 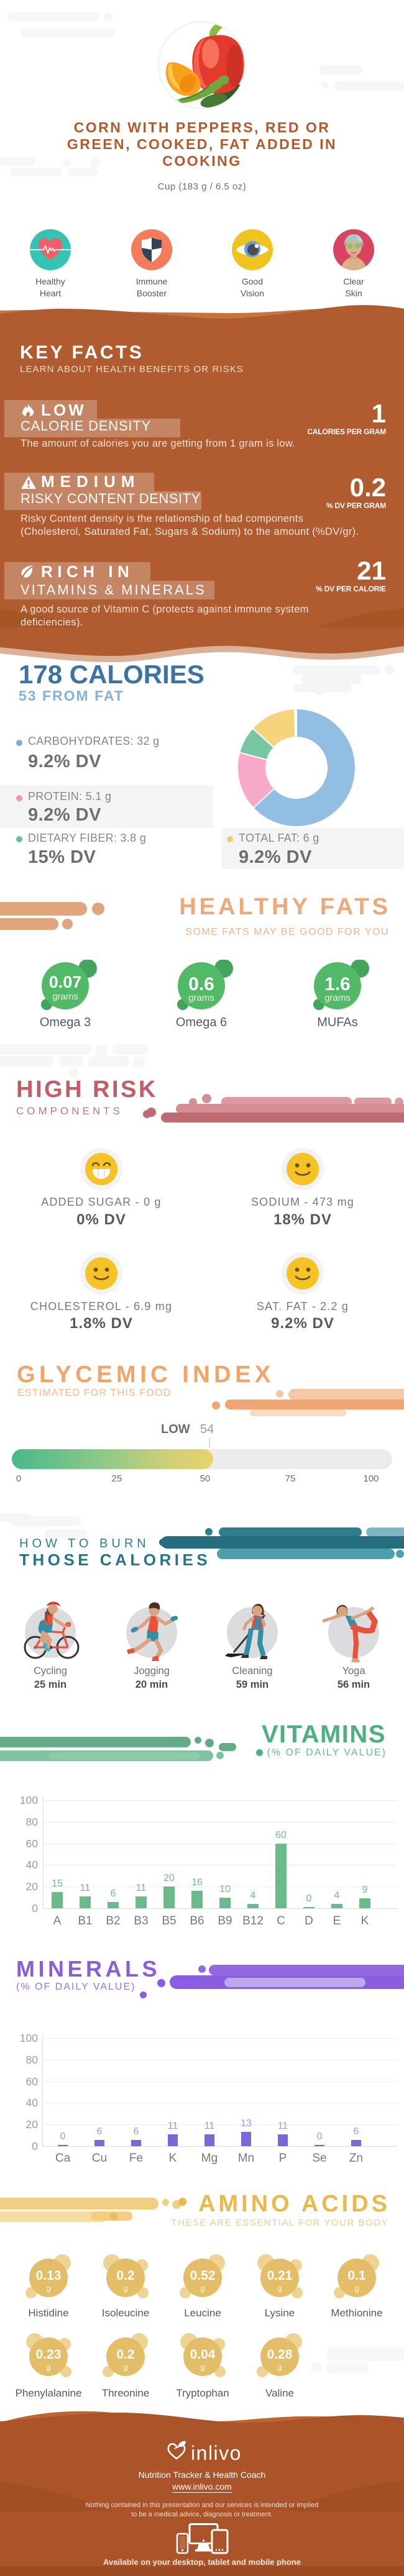 I want to click on svg-text: 0.23, so click(x=49, y=2354).